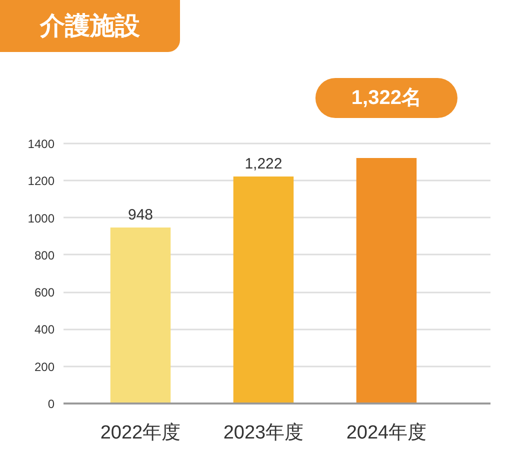 The height and width of the screenshot is (470, 520). What do you see at coordinates (41, 144) in the screenshot?
I see `y-tick-label: 1400` at bounding box center [41, 144].